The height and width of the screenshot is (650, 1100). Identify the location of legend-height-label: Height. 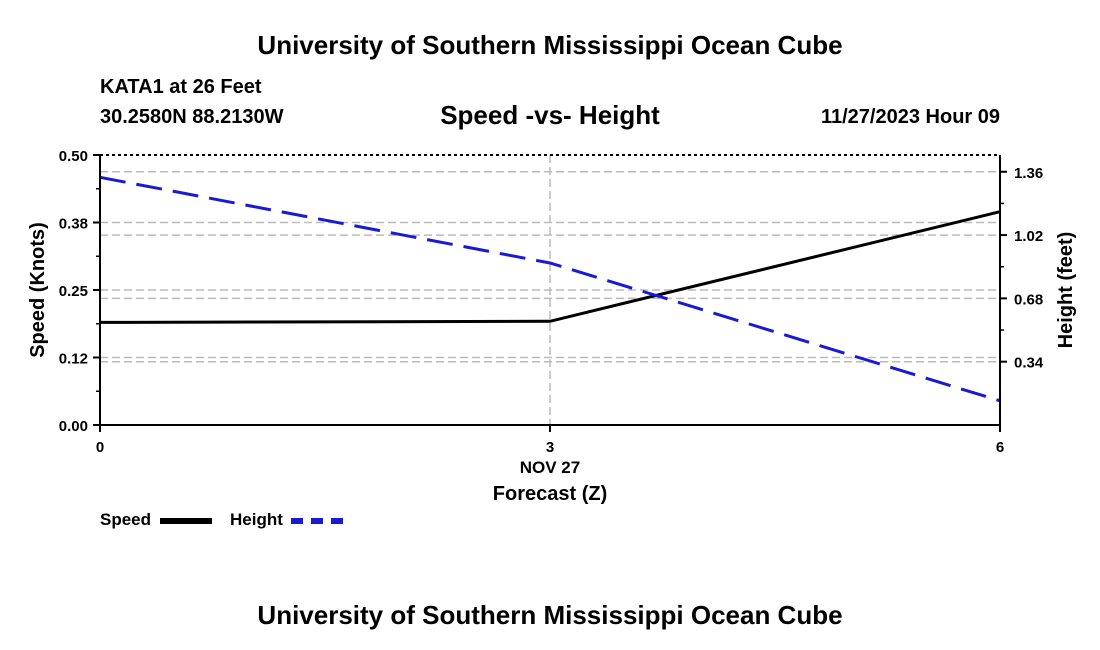
(256, 519).